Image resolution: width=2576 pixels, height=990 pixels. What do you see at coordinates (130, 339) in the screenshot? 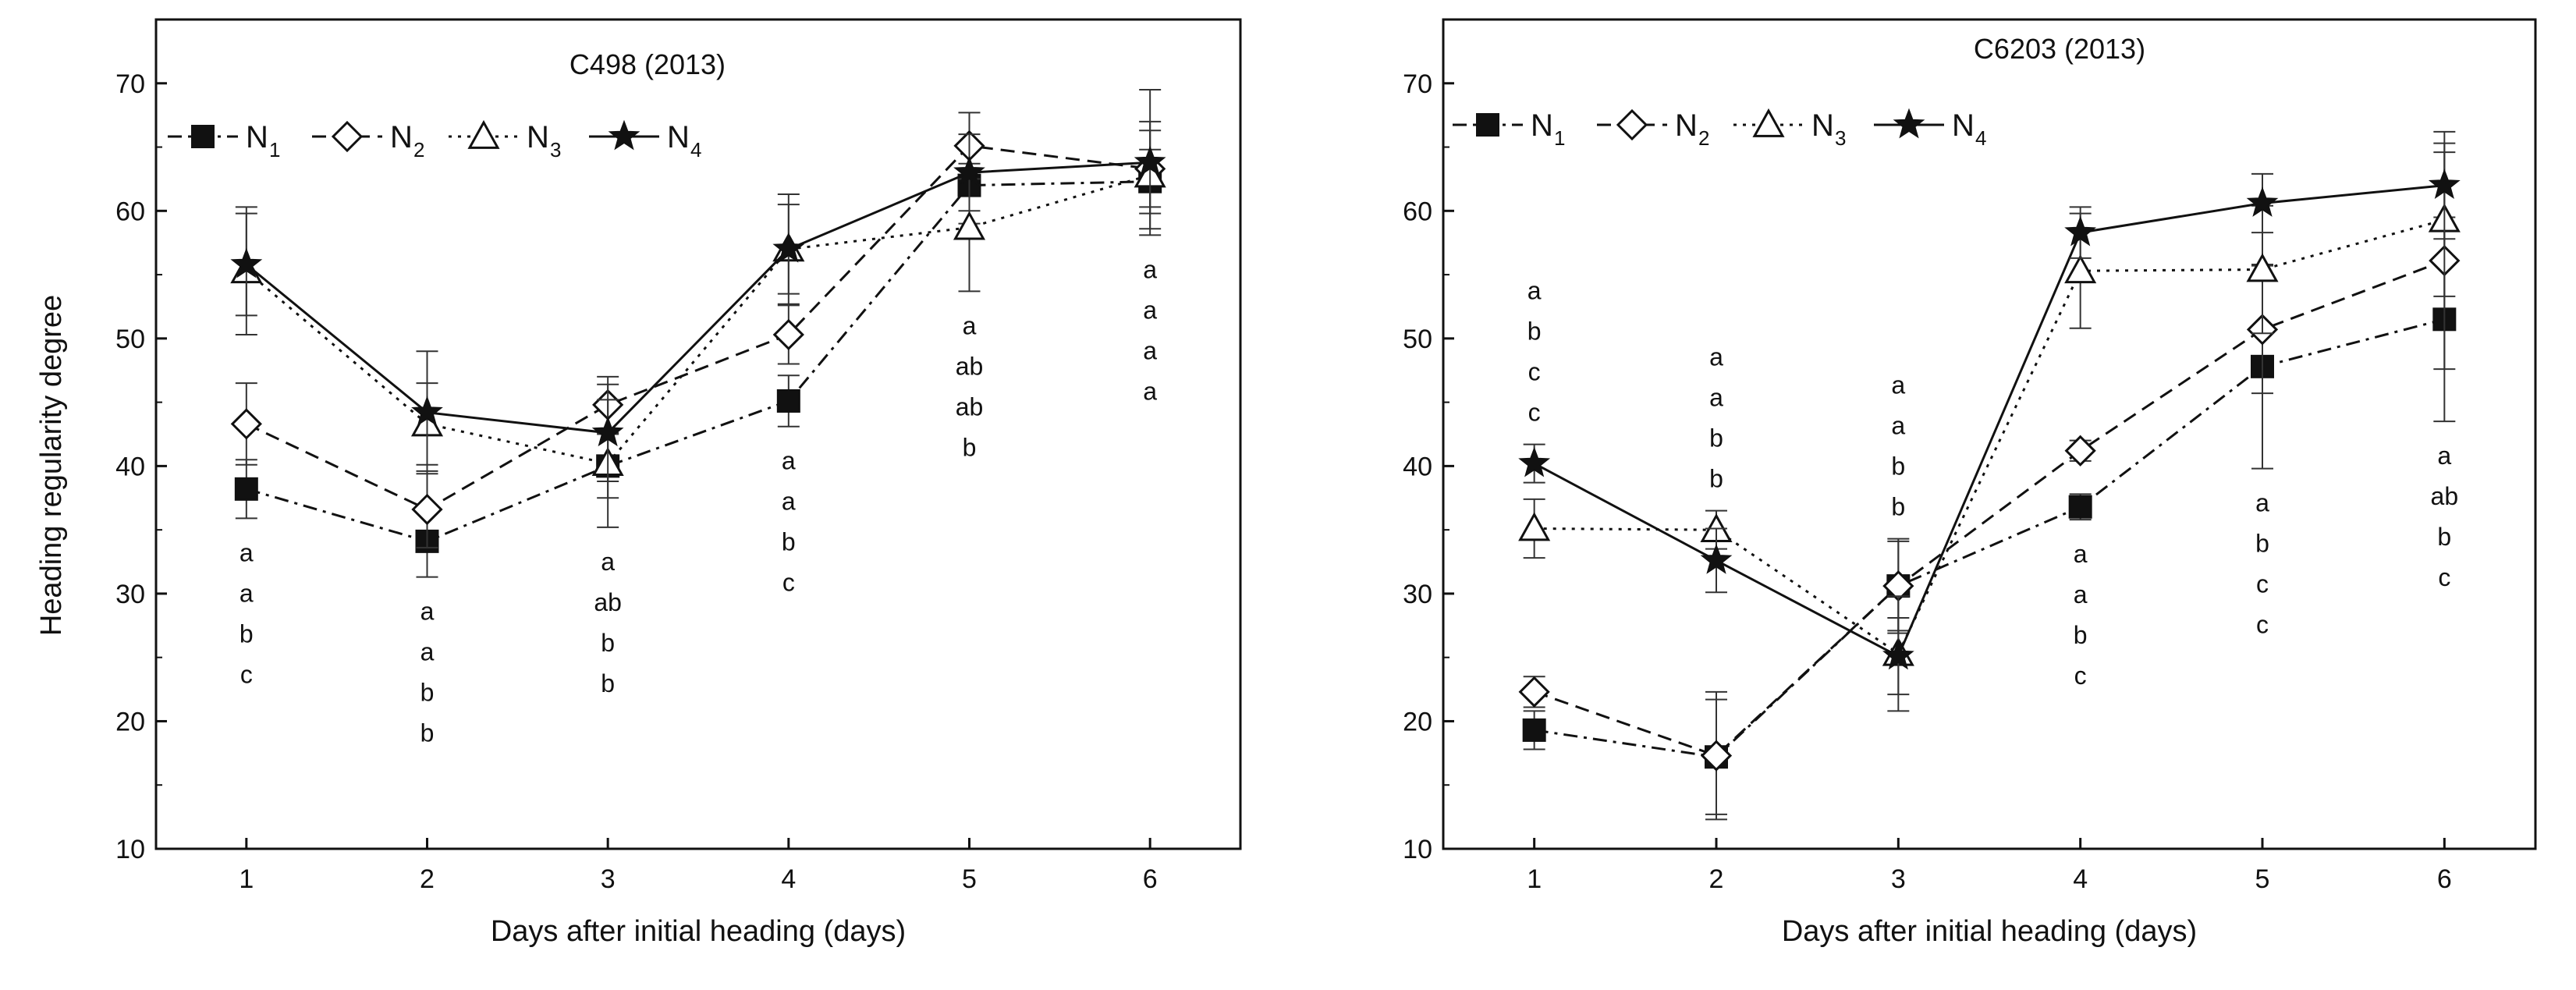
I see `y-tick-label: 50` at bounding box center [130, 339].